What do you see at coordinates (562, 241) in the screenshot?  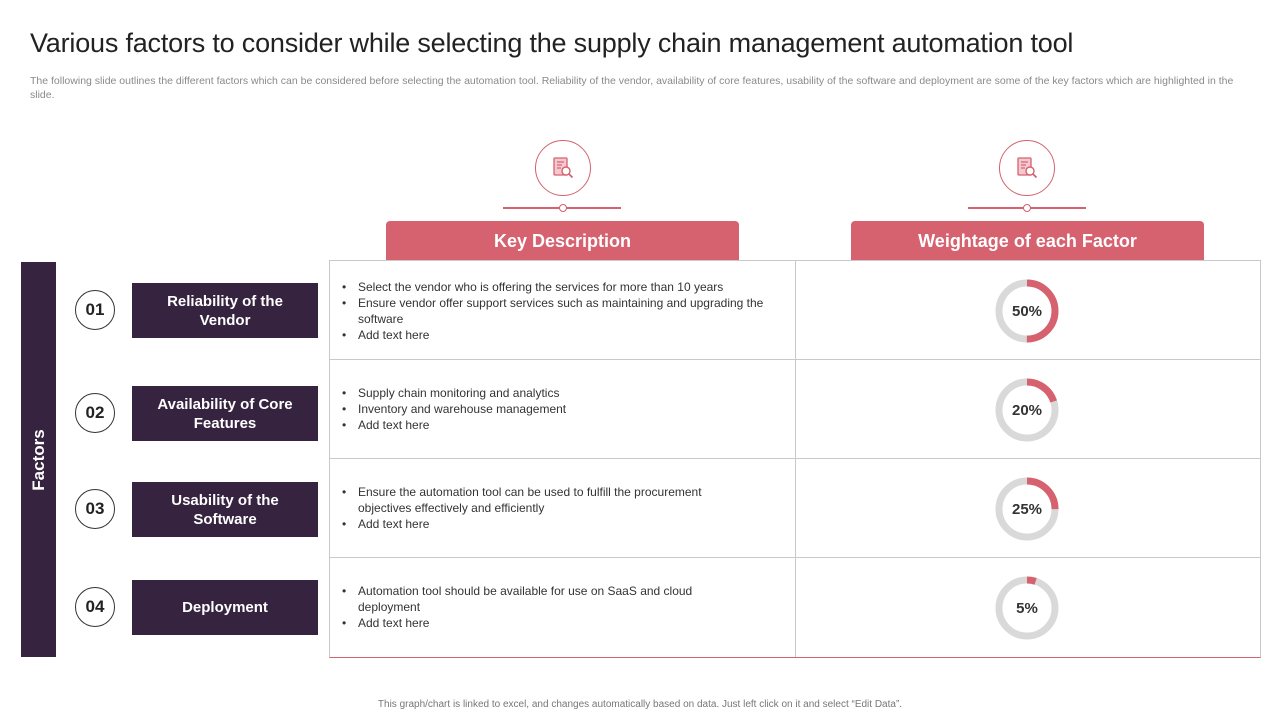 I see `key-description-header: Key Description` at bounding box center [562, 241].